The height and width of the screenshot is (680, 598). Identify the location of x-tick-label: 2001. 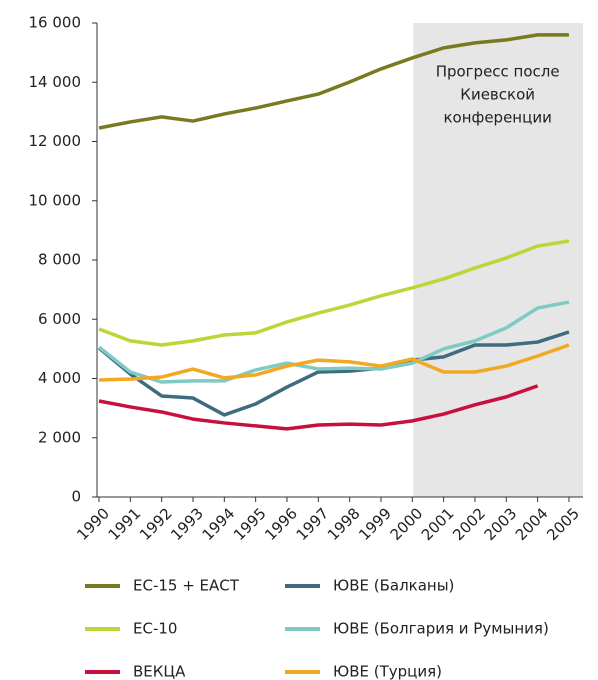
(438, 524).